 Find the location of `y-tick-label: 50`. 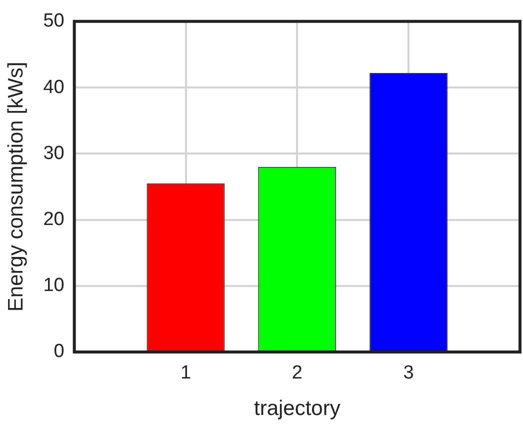

y-tick-label: 50 is located at coordinates (53, 21).